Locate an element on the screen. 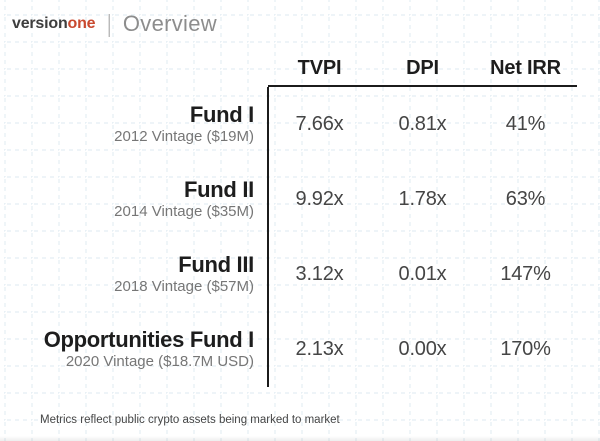 Image resolution: width=600 pixels, height=441 pixels. dpi-value: 0.01x is located at coordinates (422, 274).